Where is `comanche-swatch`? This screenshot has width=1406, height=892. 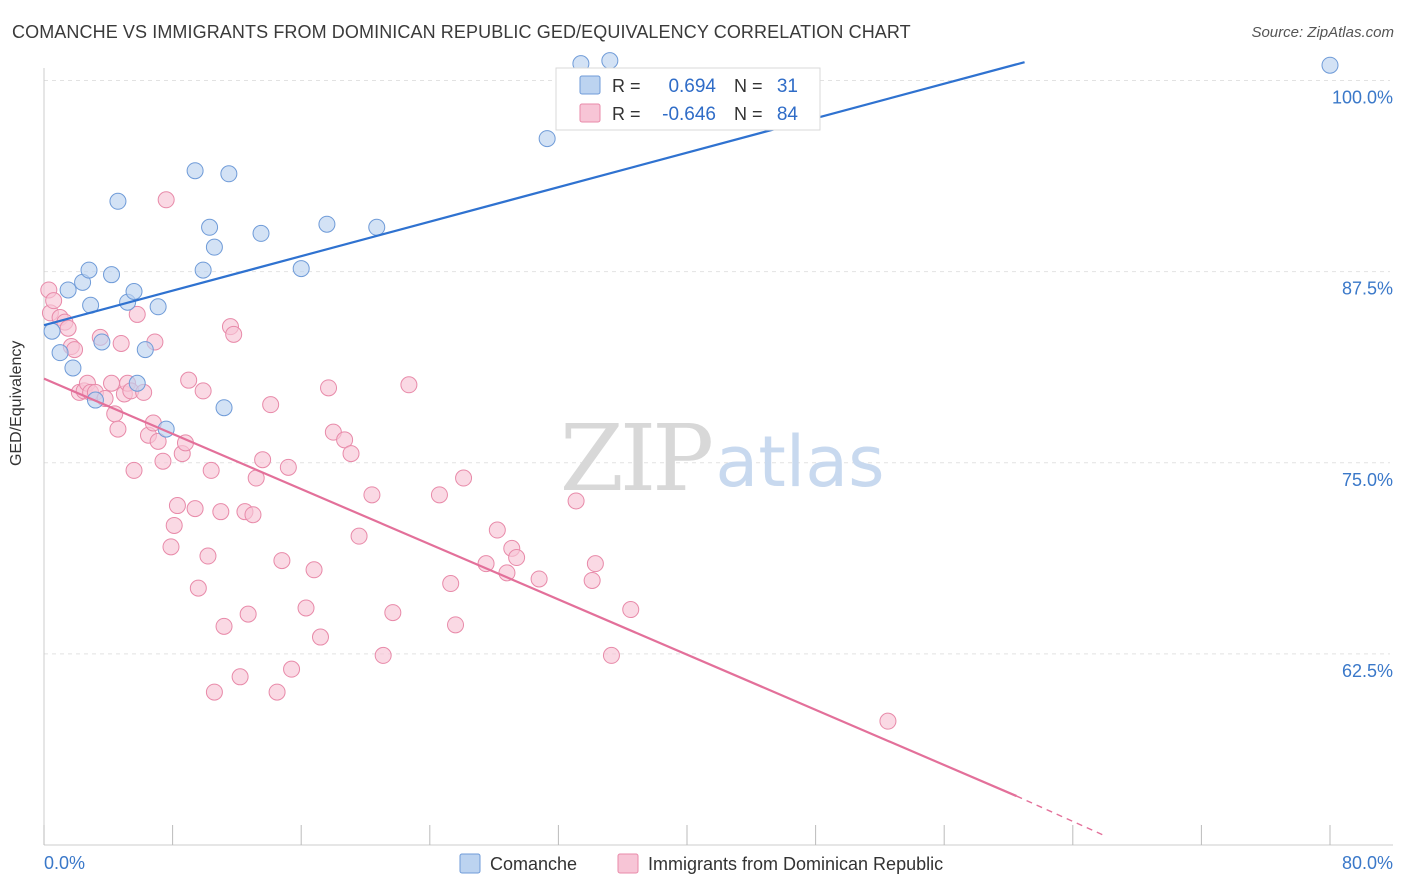 comanche-swatch is located at coordinates (590, 85).